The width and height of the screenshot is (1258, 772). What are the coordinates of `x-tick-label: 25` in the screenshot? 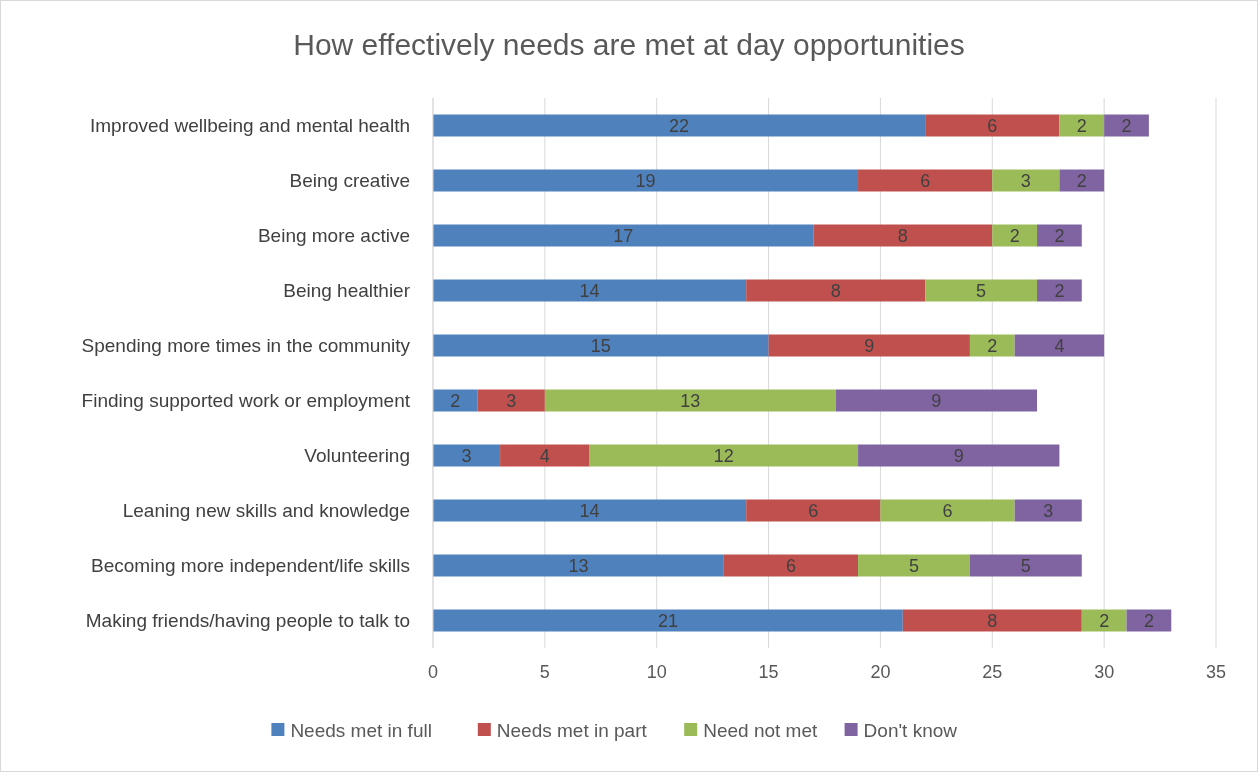 It's located at (992, 672).